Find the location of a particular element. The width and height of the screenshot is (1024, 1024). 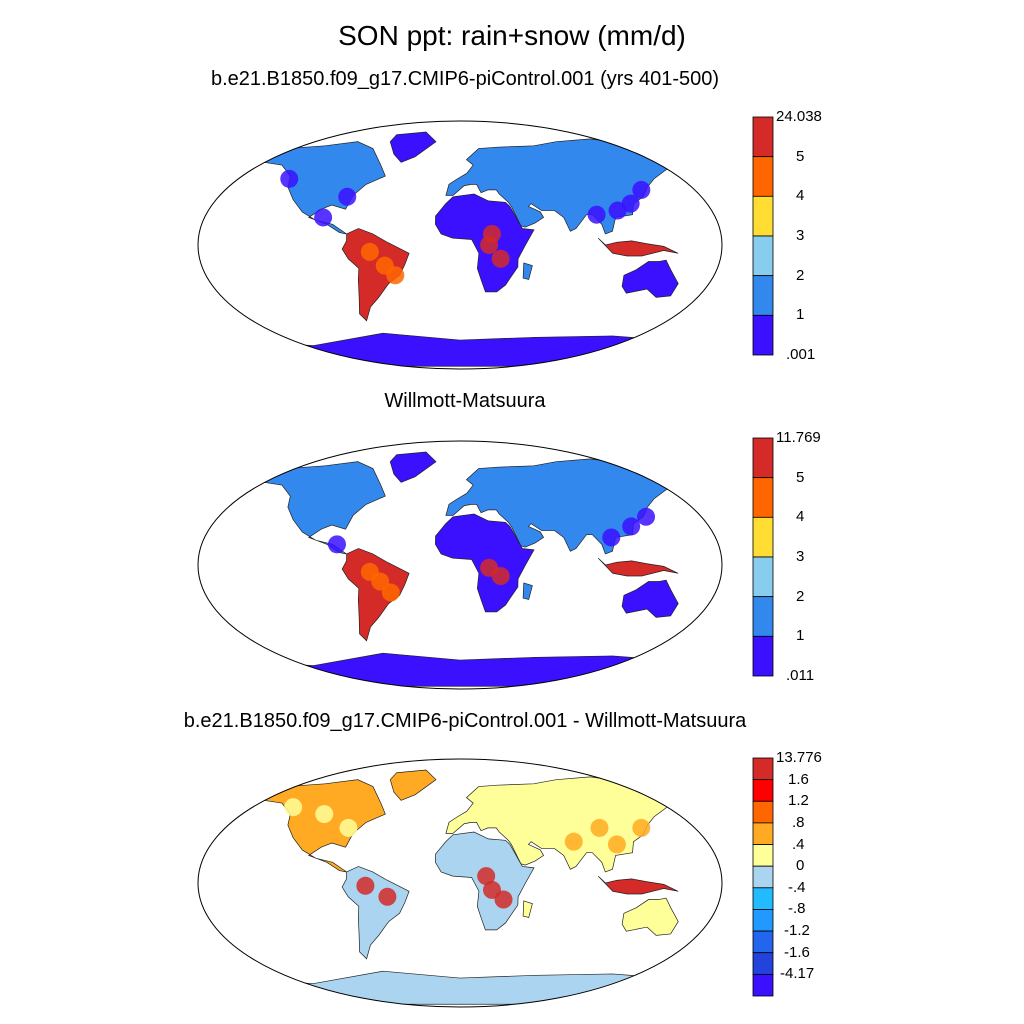

colorbar-label: .8 is located at coordinates (798, 822).